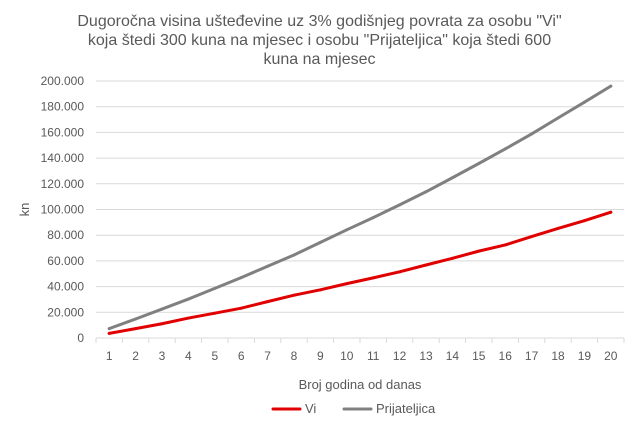  What do you see at coordinates (63, 132) in the screenshot?
I see `y-tick-label: 160.000` at bounding box center [63, 132].